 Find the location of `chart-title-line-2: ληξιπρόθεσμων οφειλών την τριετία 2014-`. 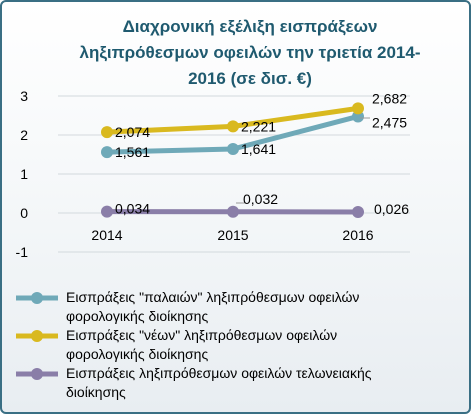

chart-title-line-2: ληξιπρόθεσμων οφειλών την τριετία 2014- is located at coordinates (250, 52).